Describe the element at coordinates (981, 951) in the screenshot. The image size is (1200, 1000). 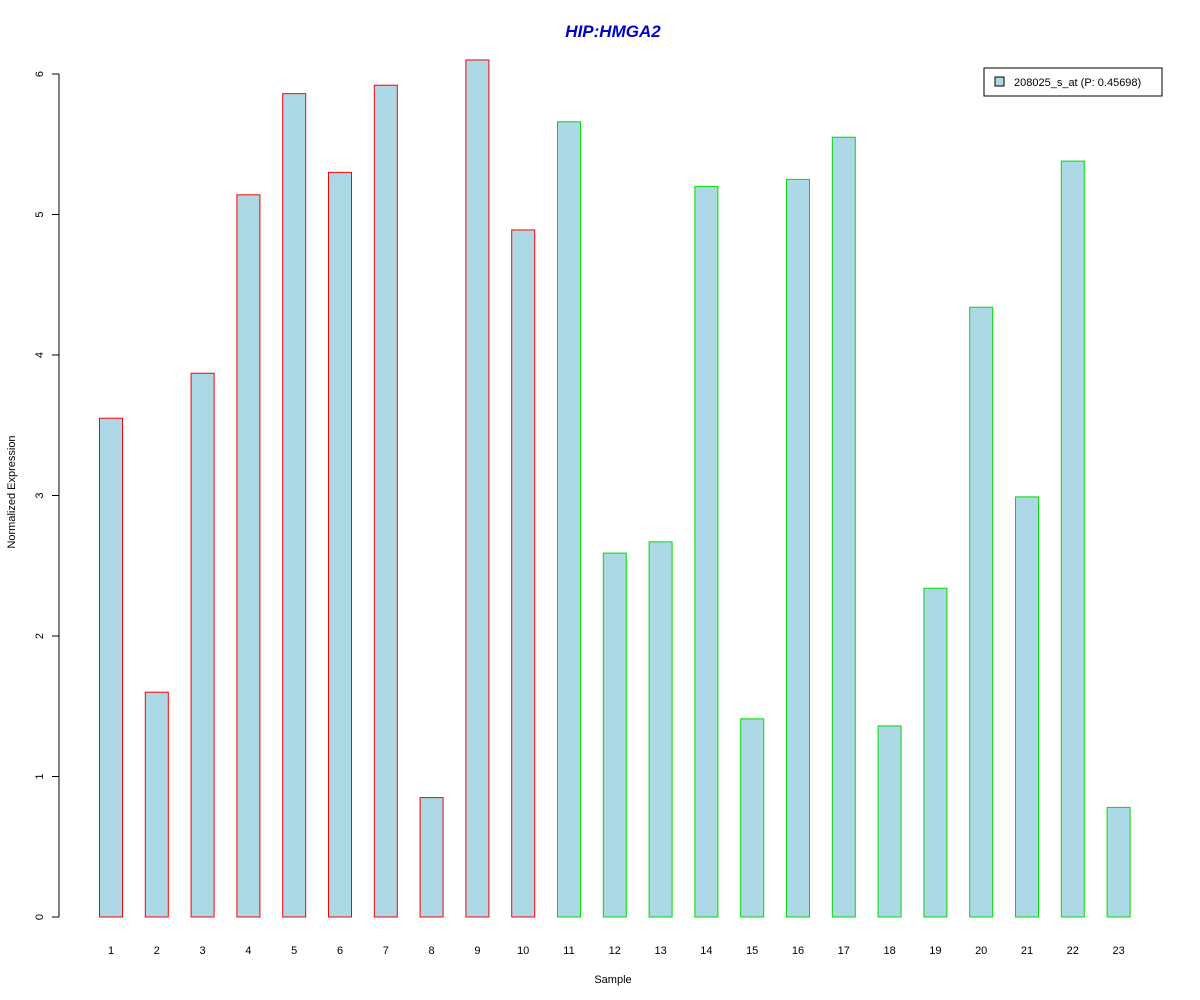
I see `x-tick-label: 20` at that location.